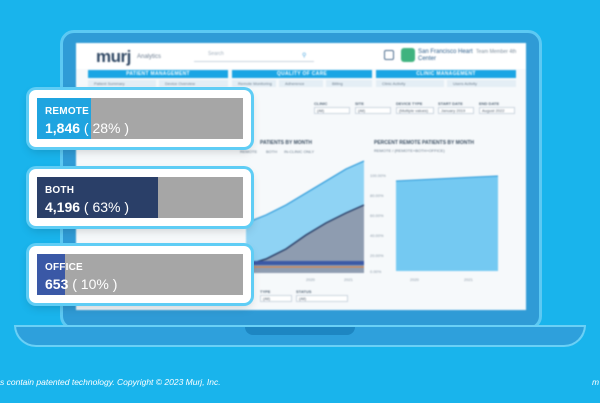 This screenshot has width=600, height=403. I want to click on stat-count-office: 653, so click(57, 284).